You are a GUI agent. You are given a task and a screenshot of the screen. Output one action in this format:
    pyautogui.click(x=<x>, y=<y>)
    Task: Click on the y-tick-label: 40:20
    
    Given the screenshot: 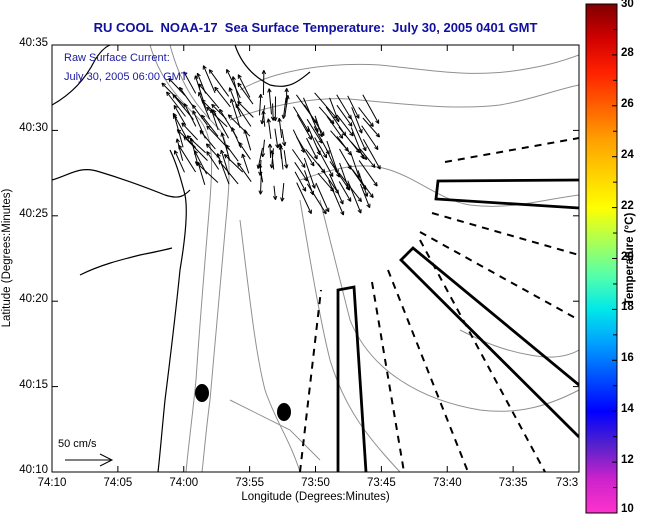 What is the action you would take?
    pyautogui.click(x=33, y=299)
    